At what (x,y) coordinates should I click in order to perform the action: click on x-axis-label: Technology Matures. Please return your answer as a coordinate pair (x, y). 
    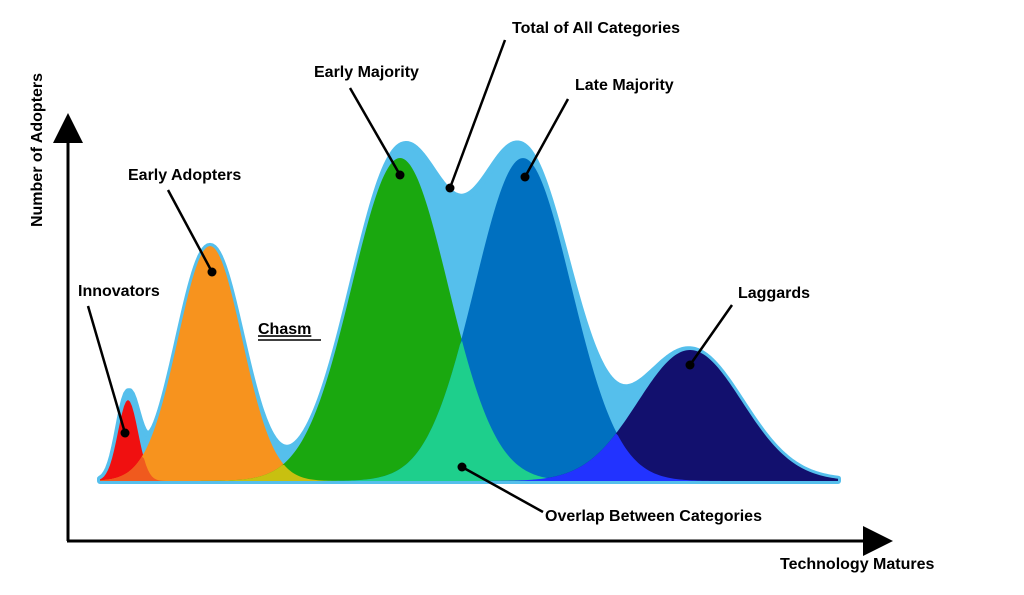
    Looking at the image, I should click on (857, 564).